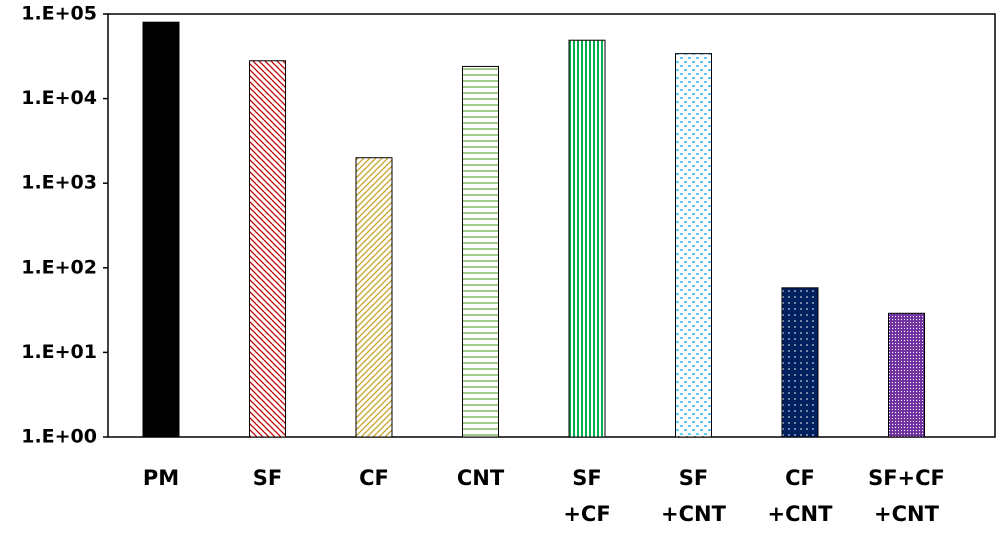 The width and height of the screenshot is (999, 541). I want to click on x-tick-label: SF +CF, so click(587, 496).